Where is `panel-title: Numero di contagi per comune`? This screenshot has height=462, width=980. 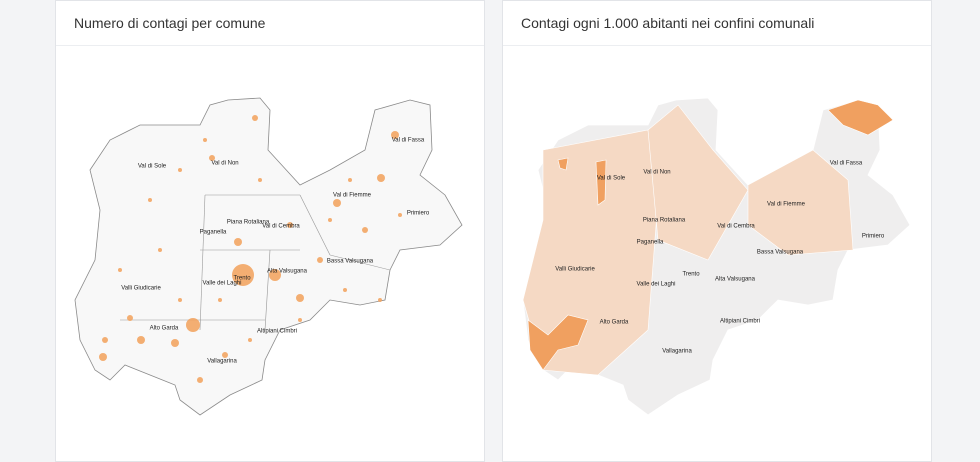
panel-title: Numero di contagi per comune is located at coordinates (270, 23).